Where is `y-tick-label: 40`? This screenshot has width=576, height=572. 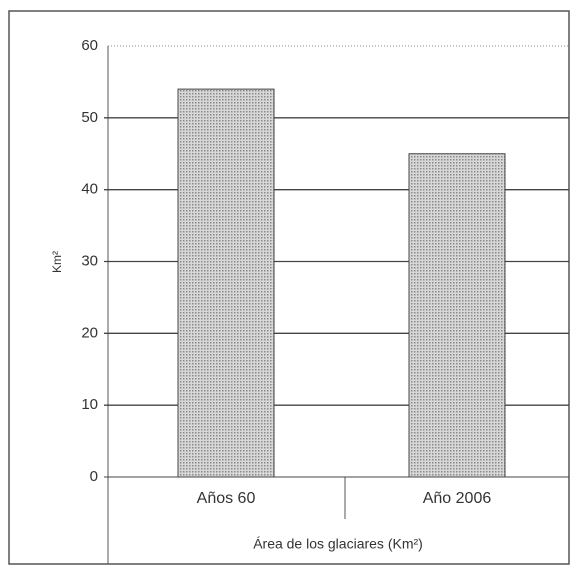 y-tick-label: 40 is located at coordinates (89, 189).